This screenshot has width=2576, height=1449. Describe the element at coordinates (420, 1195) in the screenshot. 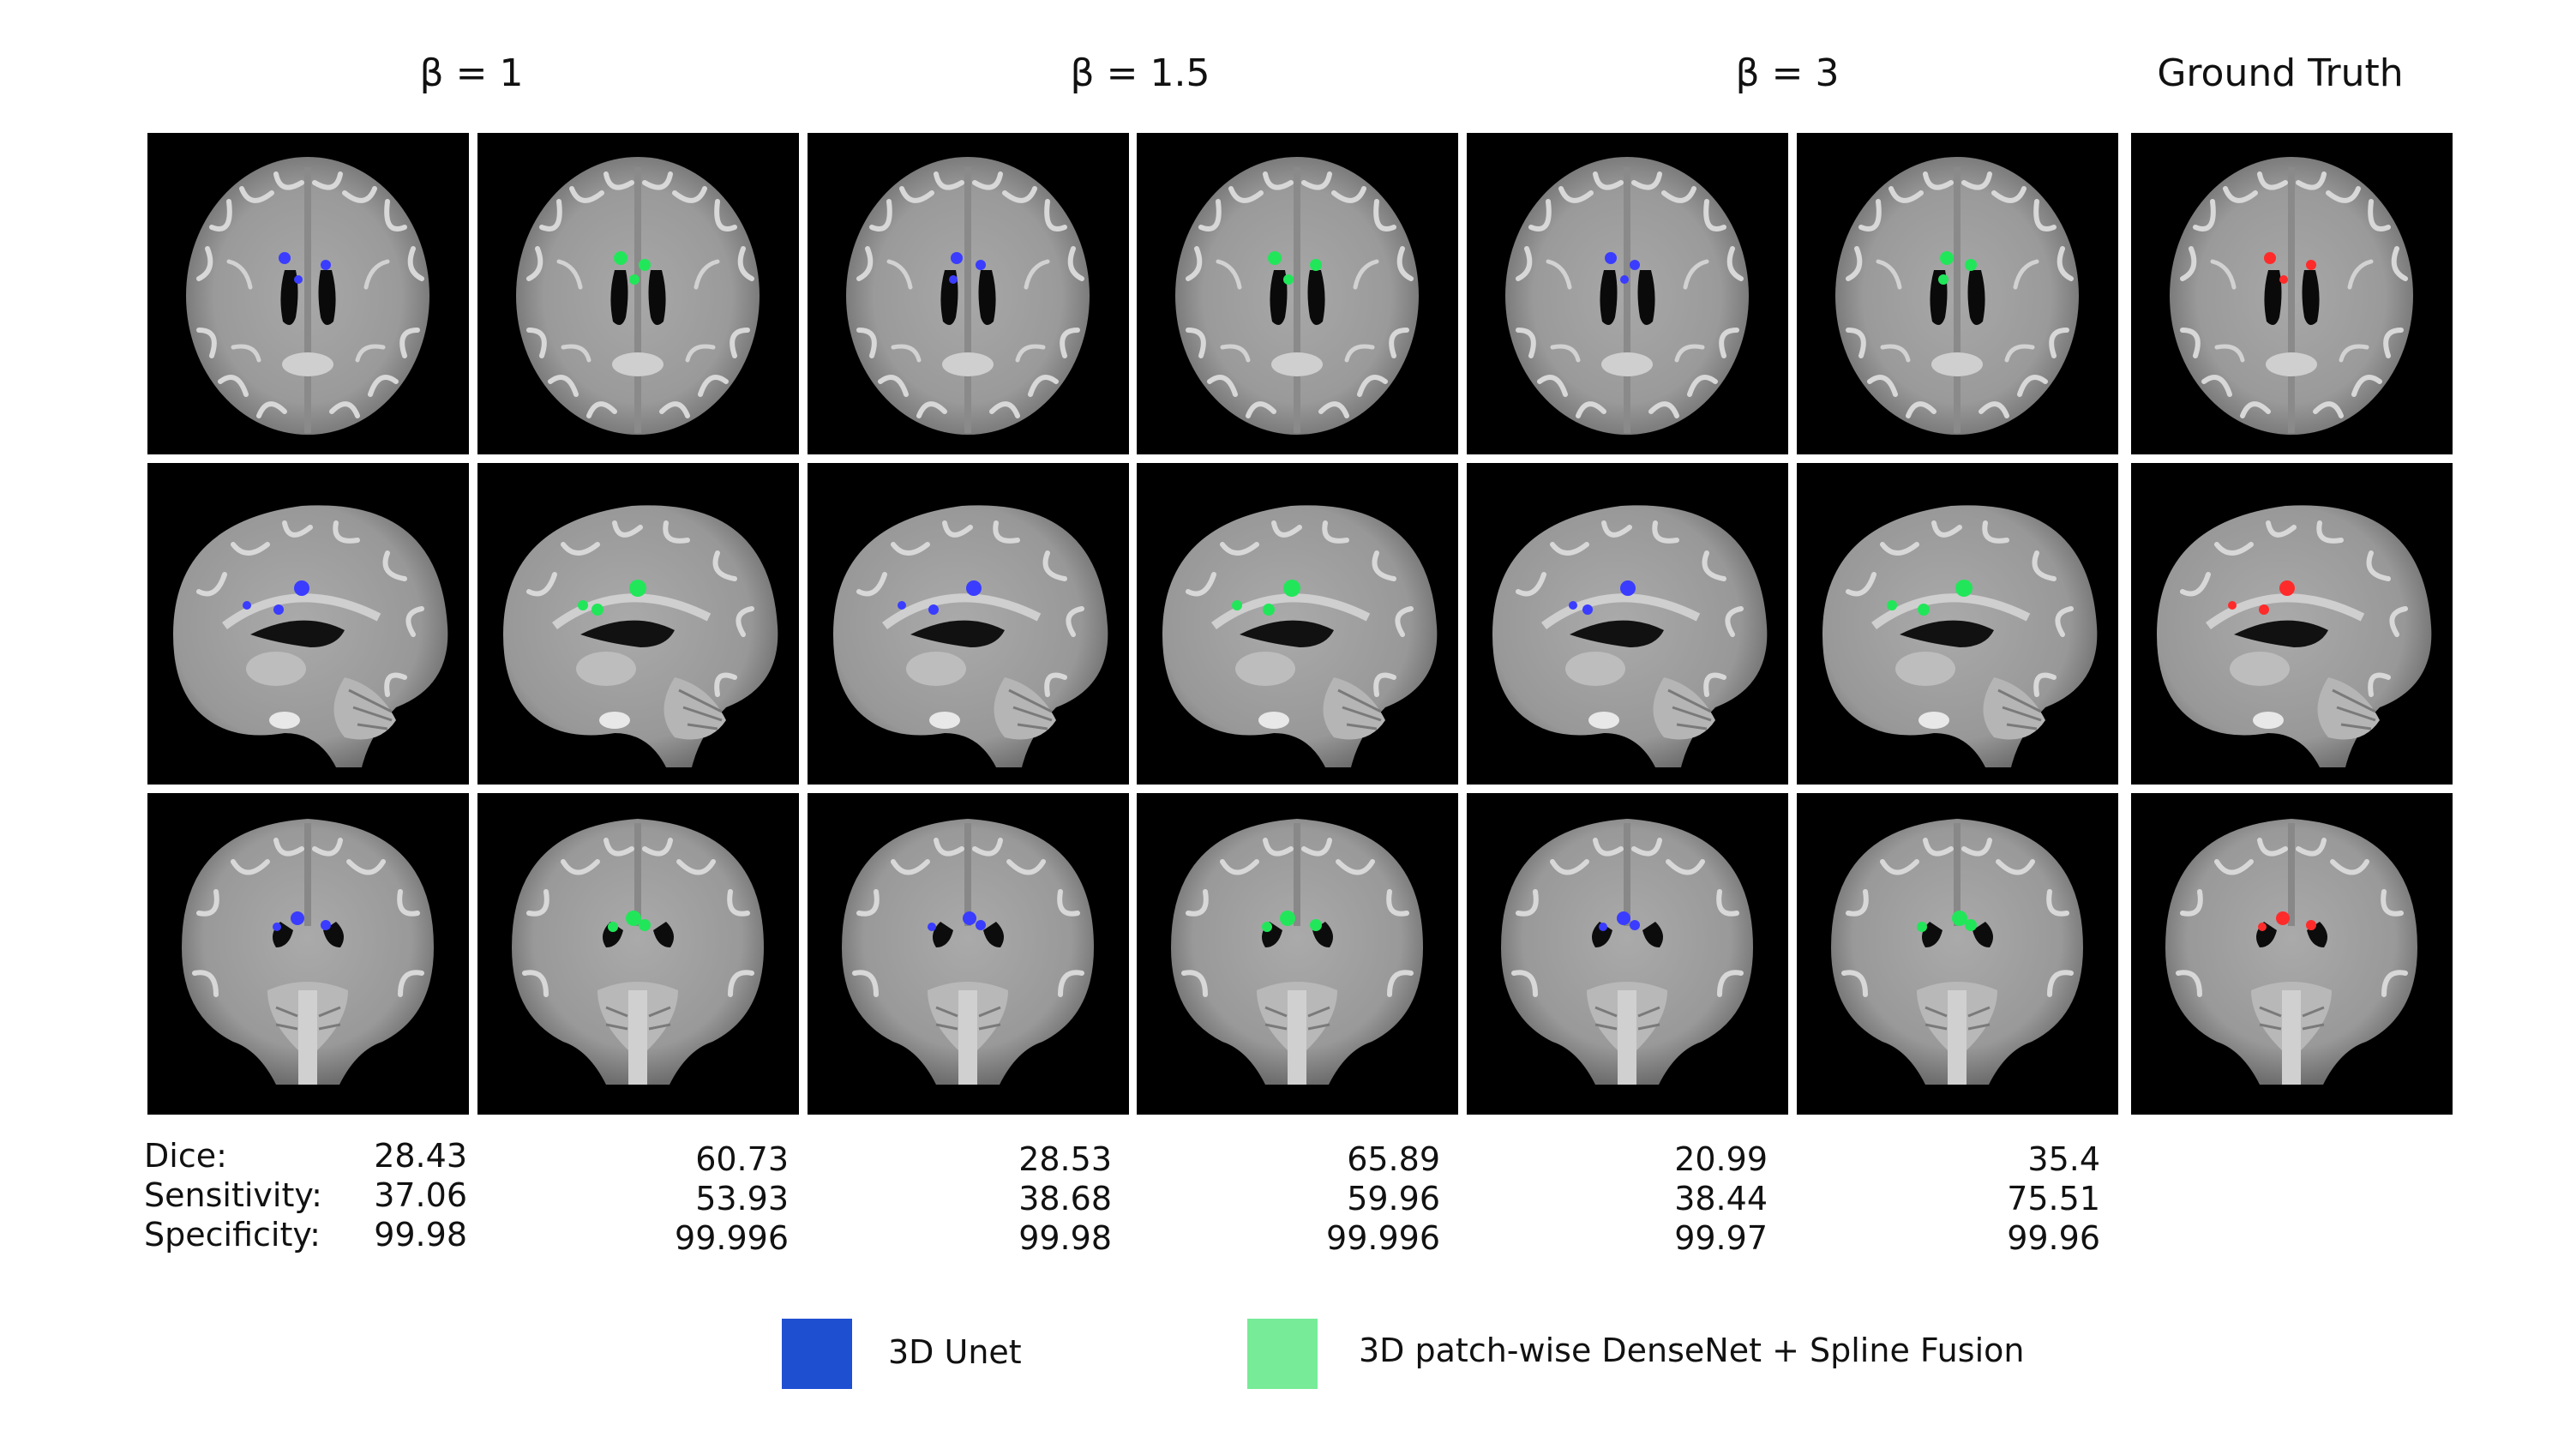

I see `metric-value: 37.06` at that location.